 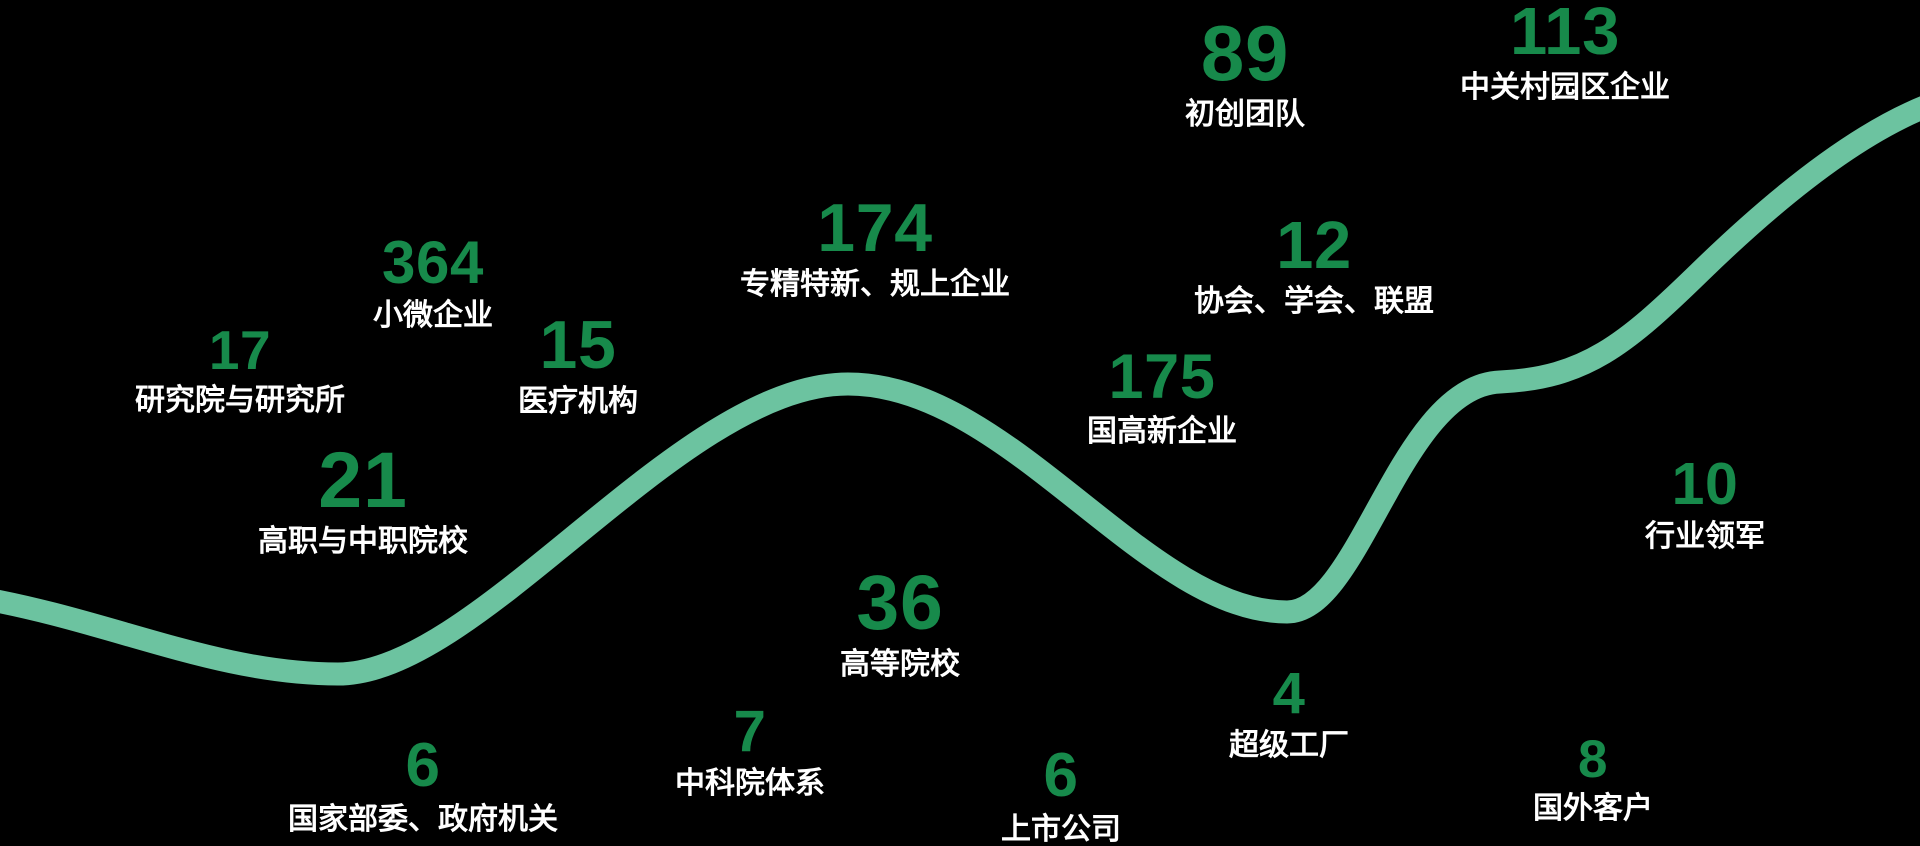 What do you see at coordinates (875, 284) in the screenshot?
I see `stat-label: 专精特新、规上企业` at bounding box center [875, 284].